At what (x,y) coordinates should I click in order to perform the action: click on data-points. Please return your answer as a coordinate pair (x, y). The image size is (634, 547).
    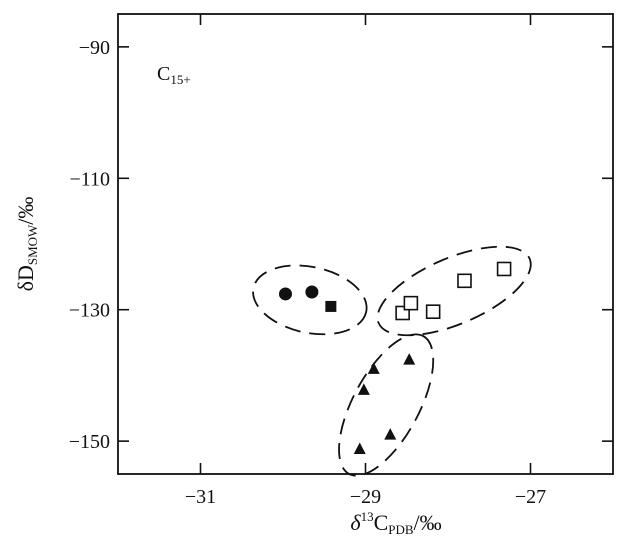
    Looking at the image, I should click on (395, 358).